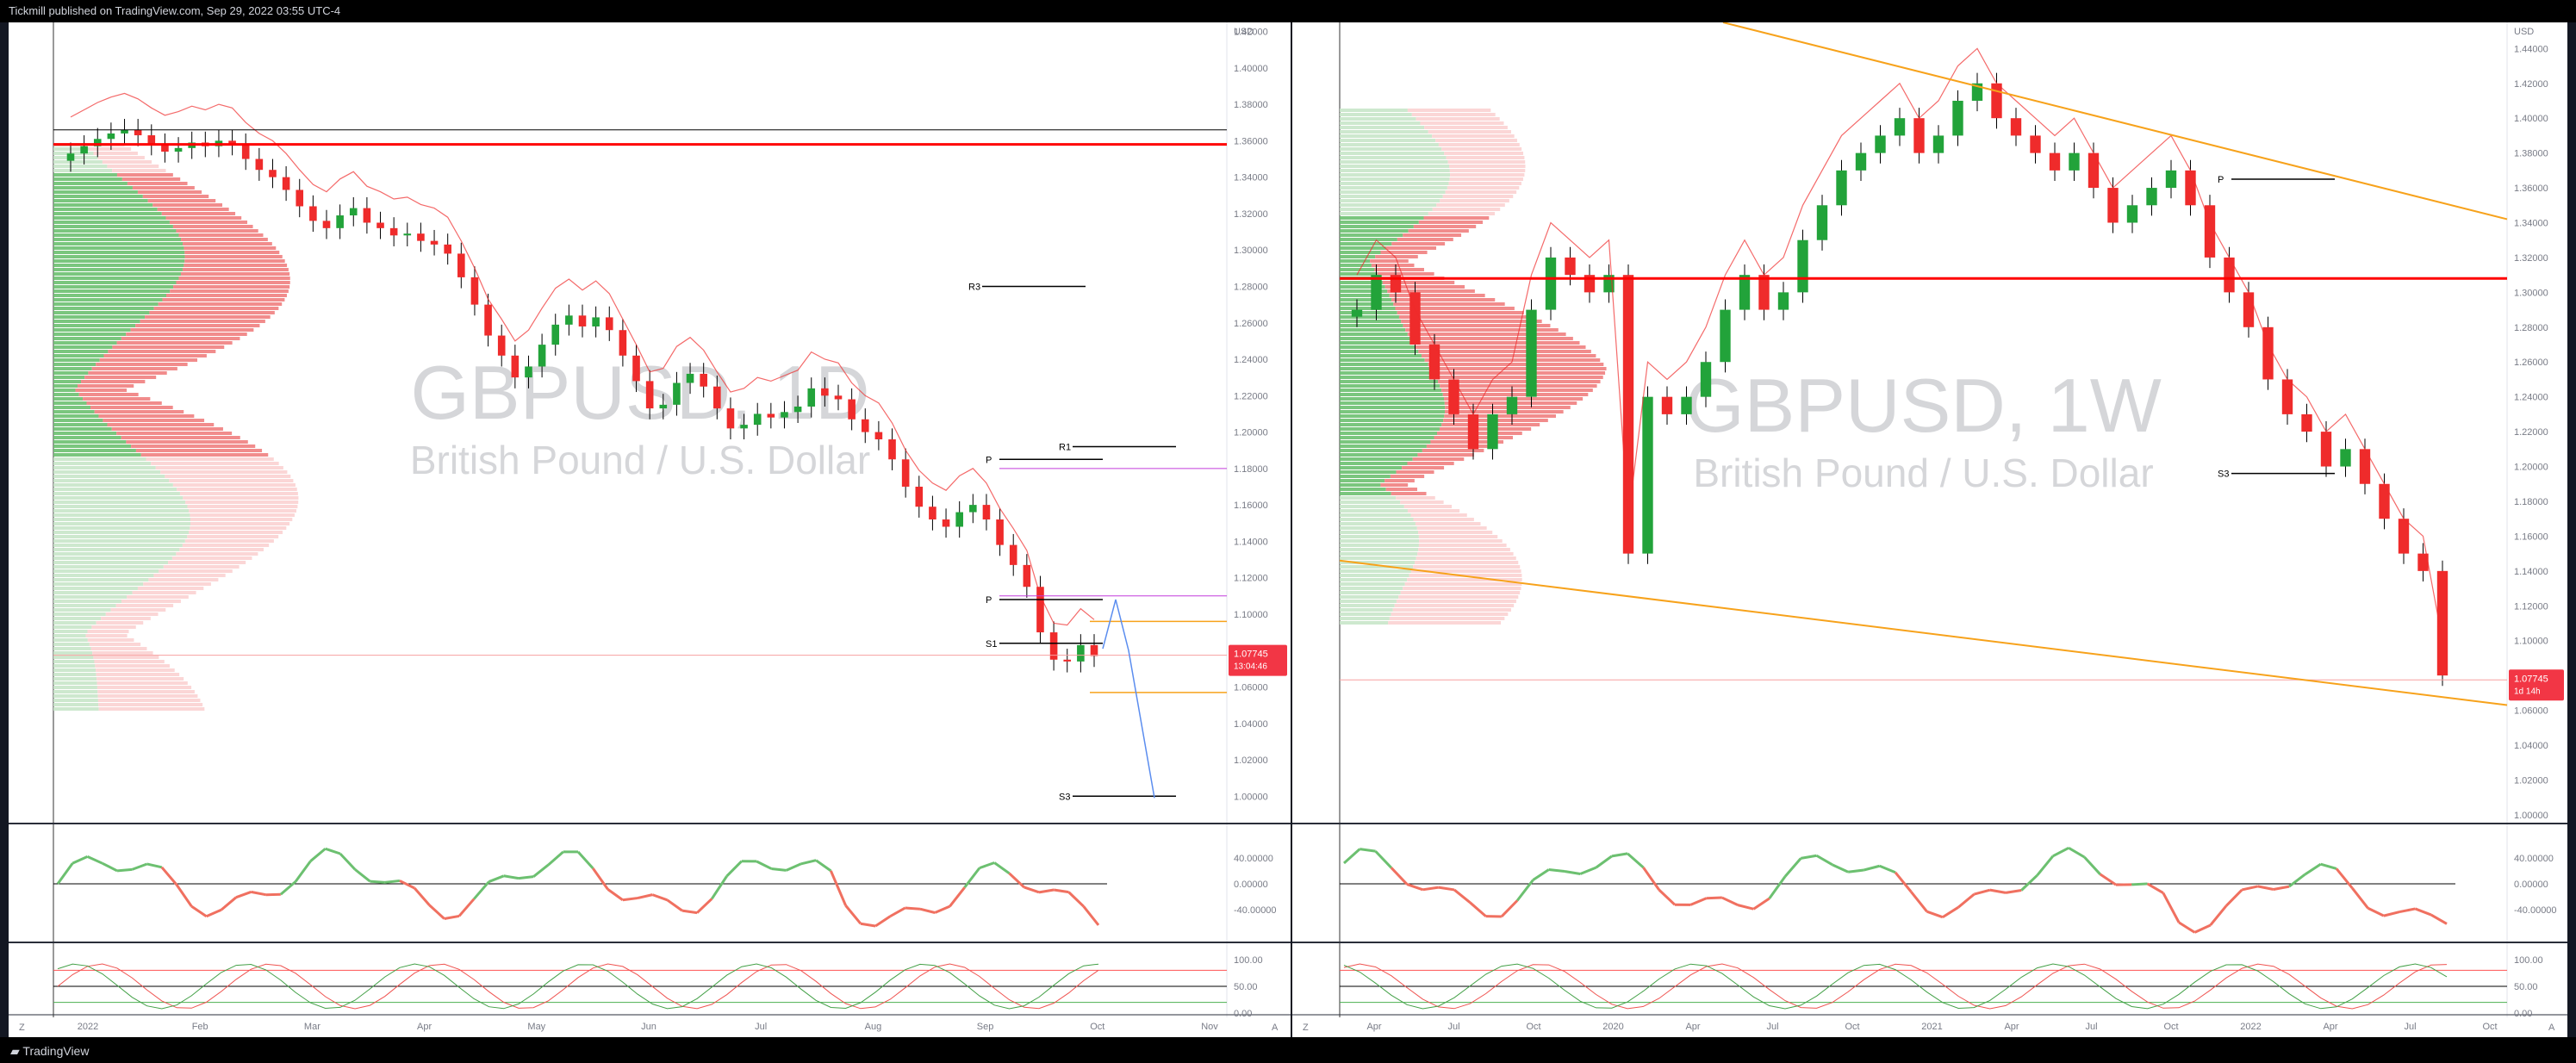 The image size is (2576, 1063). I want to click on price-tick-label: 1.14000, so click(2531, 572).